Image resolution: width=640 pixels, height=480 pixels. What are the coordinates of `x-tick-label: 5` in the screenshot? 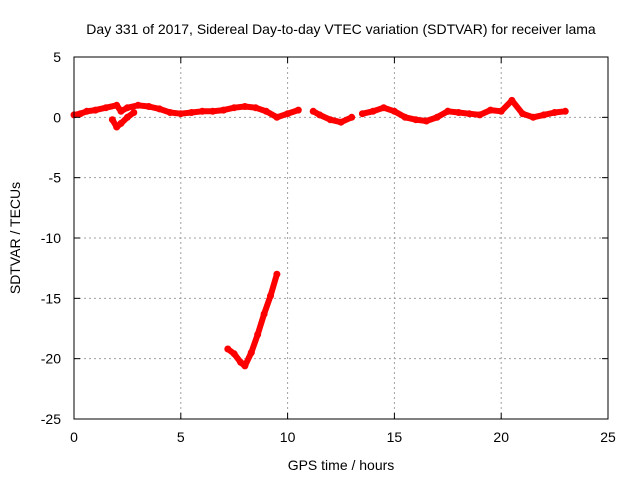 It's located at (181, 437).